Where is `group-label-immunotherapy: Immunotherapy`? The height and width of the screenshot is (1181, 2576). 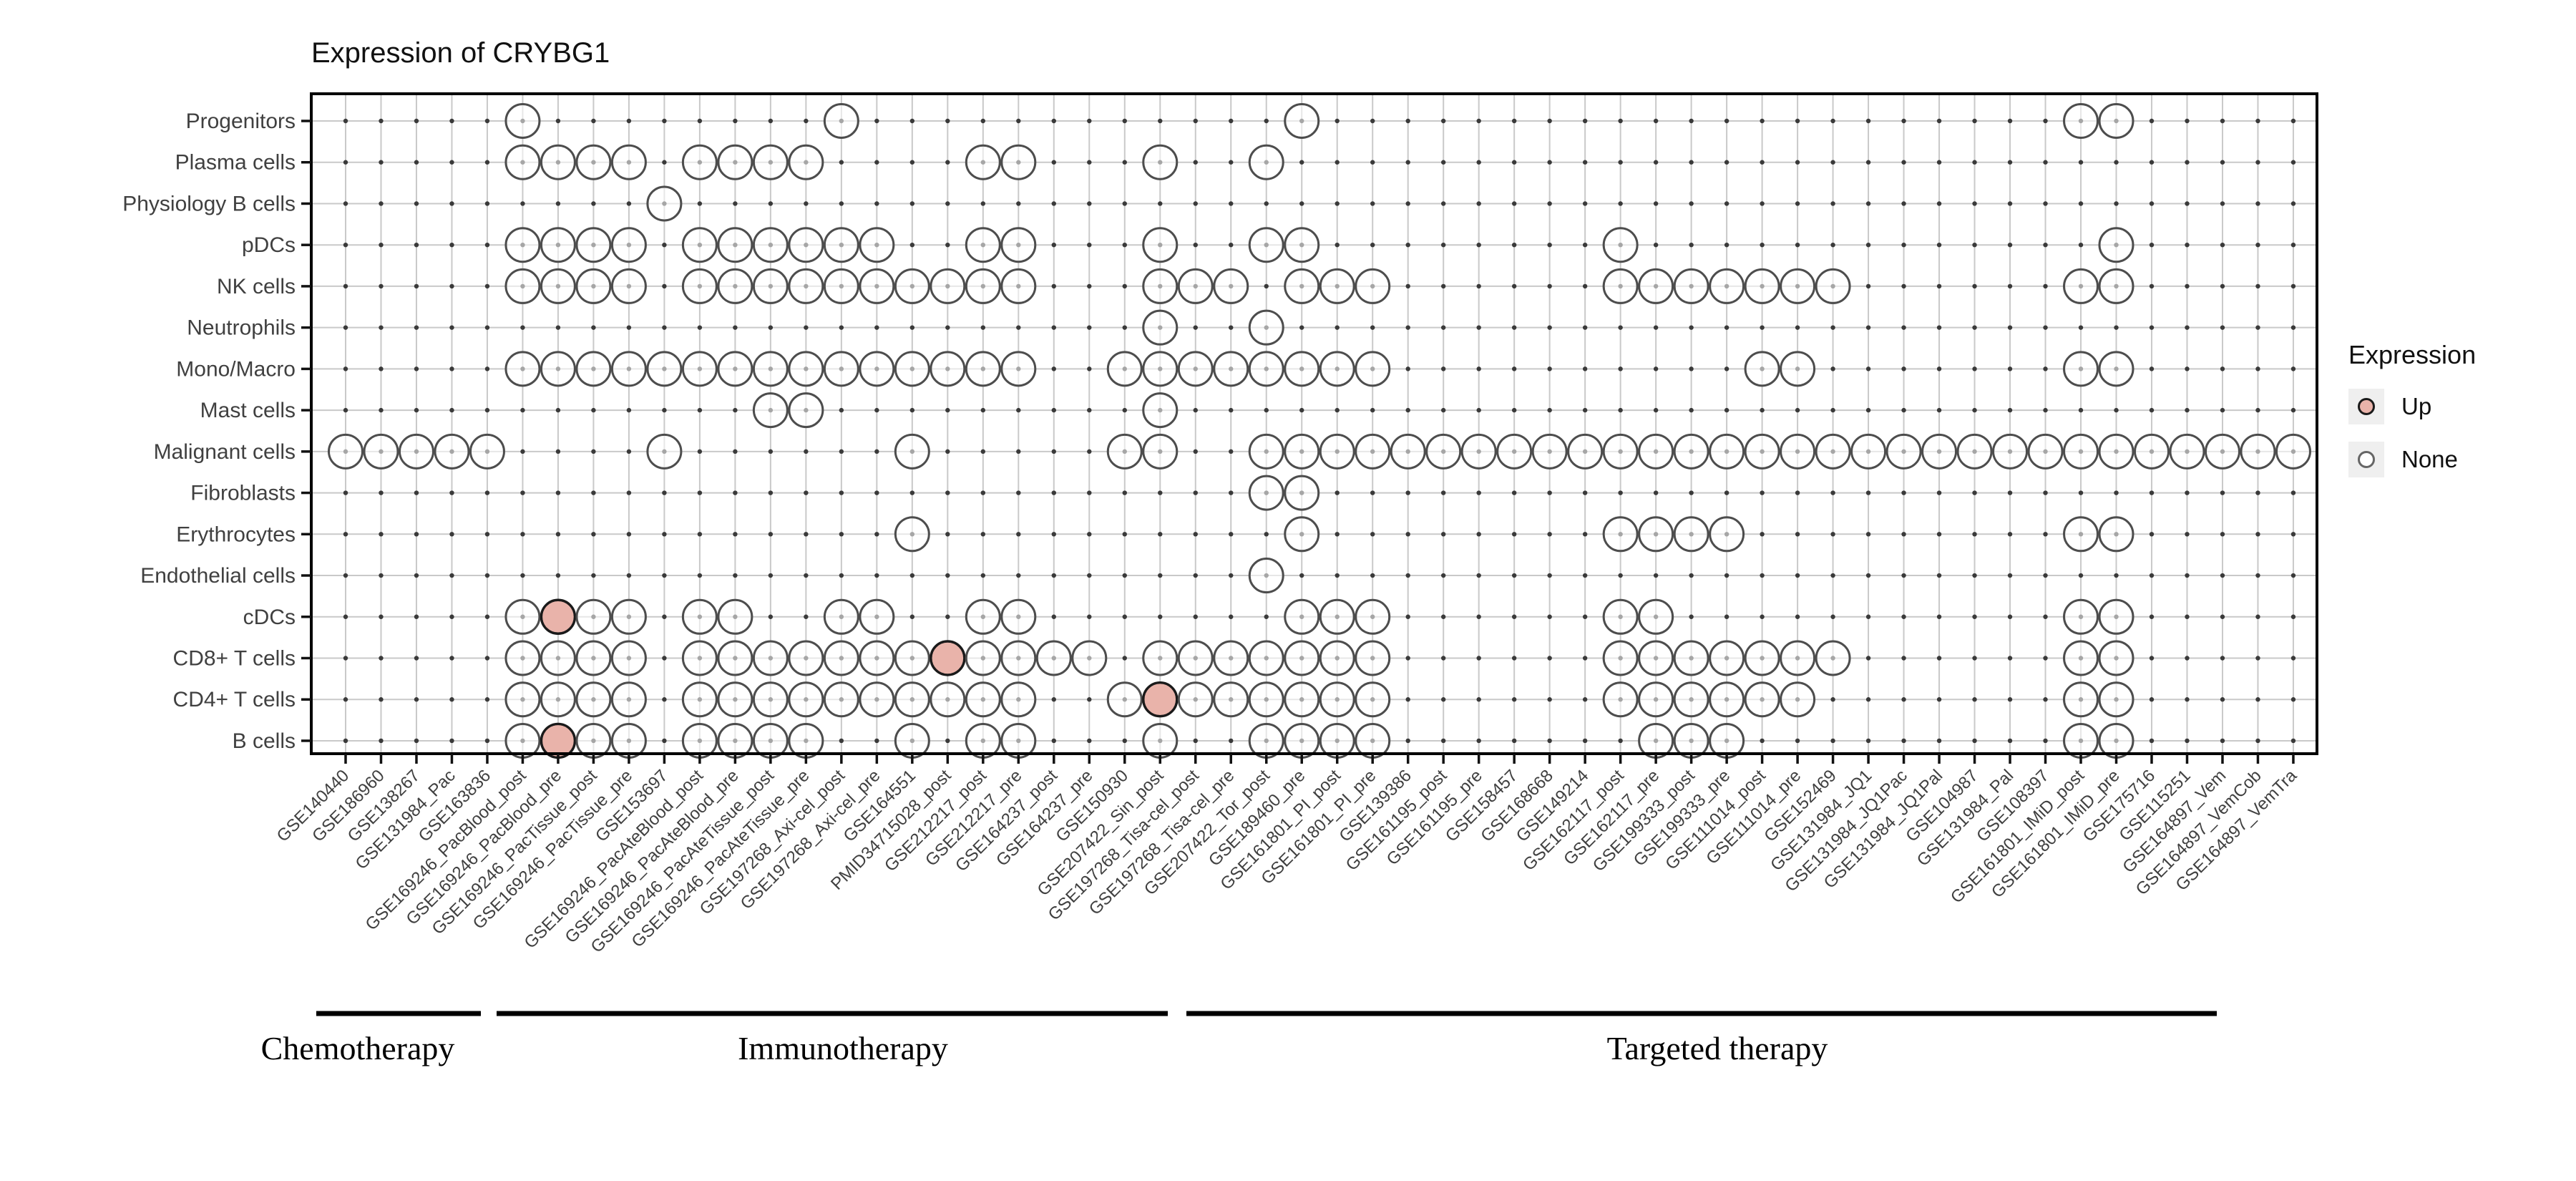 group-label-immunotherapy: Immunotherapy is located at coordinates (843, 1048).